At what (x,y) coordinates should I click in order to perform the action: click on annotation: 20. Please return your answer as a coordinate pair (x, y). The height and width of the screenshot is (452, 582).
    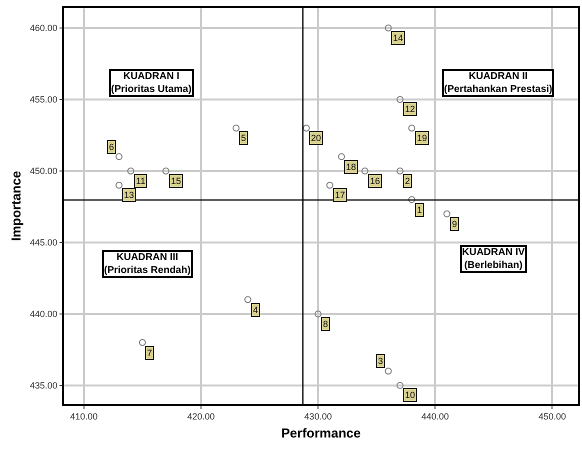
    Looking at the image, I should click on (316, 138).